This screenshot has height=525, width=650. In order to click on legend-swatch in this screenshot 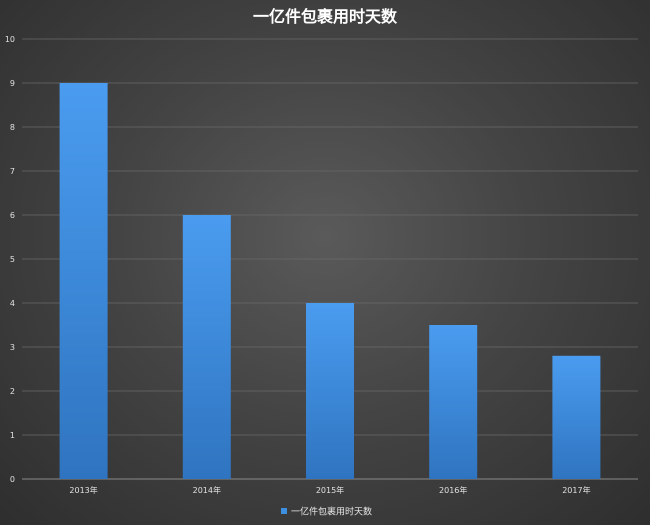, I will do `click(284, 511)`.